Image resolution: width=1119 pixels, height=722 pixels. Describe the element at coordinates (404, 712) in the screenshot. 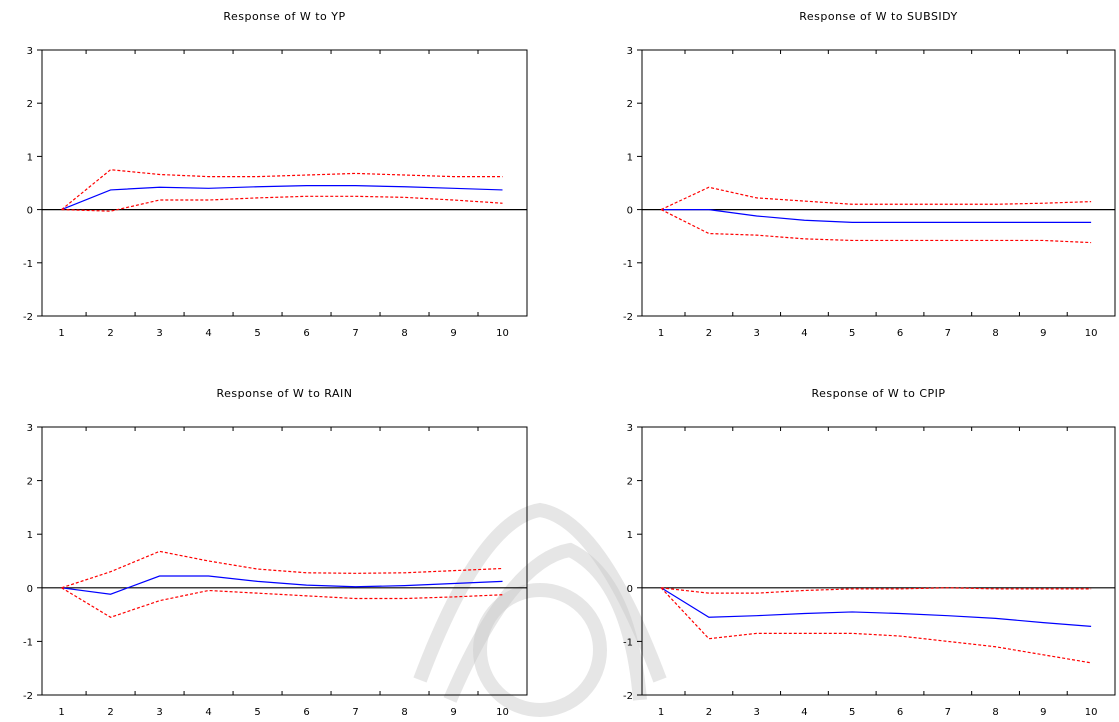

I see `x-tick-label-rain: 8` at that location.